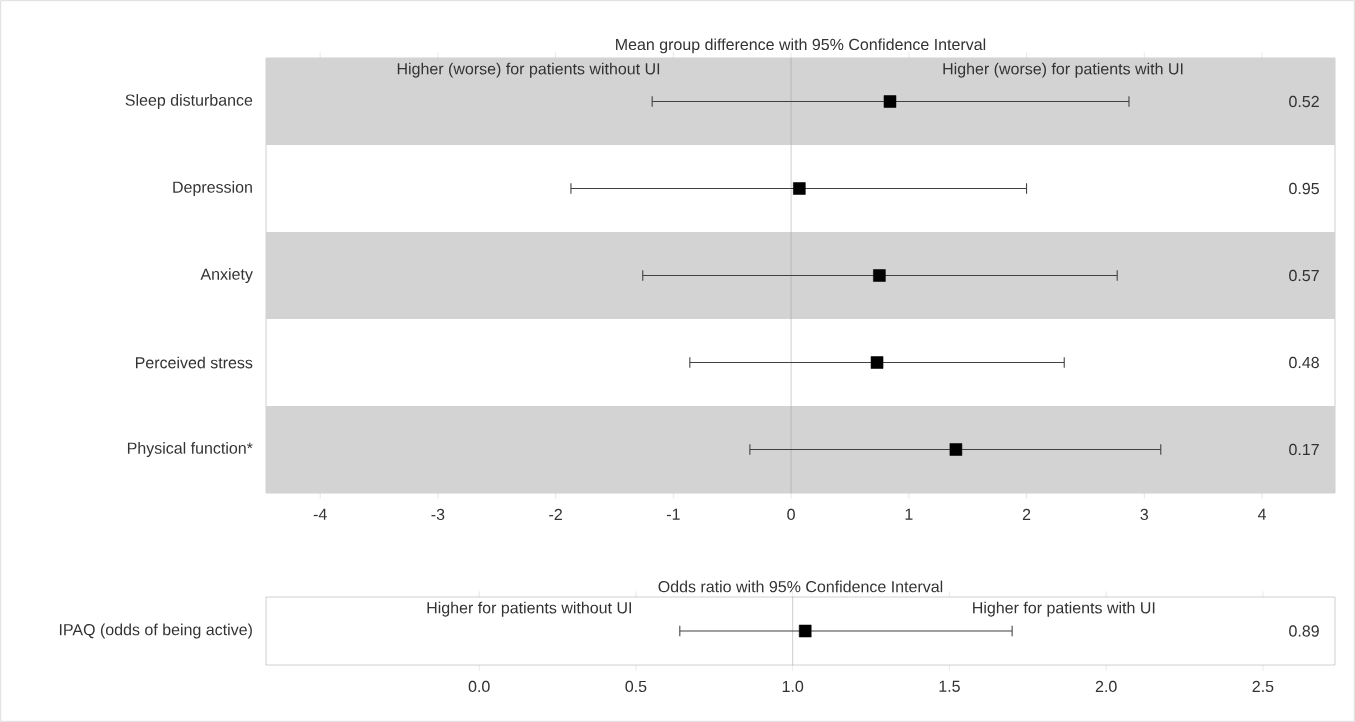 Image resolution: width=1355 pixels, height=722 pixels. What do you see at coordinates (1144, 514) in the screenshot?
I see `x-tick-label: 3` at bounding box center [1144, 514].